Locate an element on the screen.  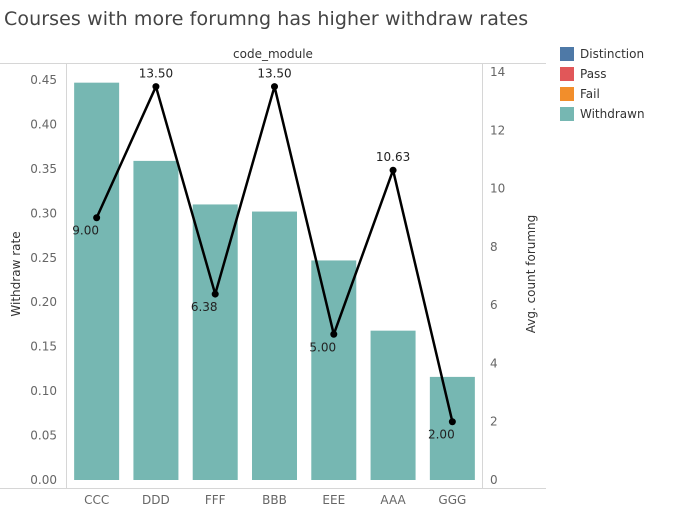
y-tick-label-7: 0.35 is located at coordinates (43, 169).